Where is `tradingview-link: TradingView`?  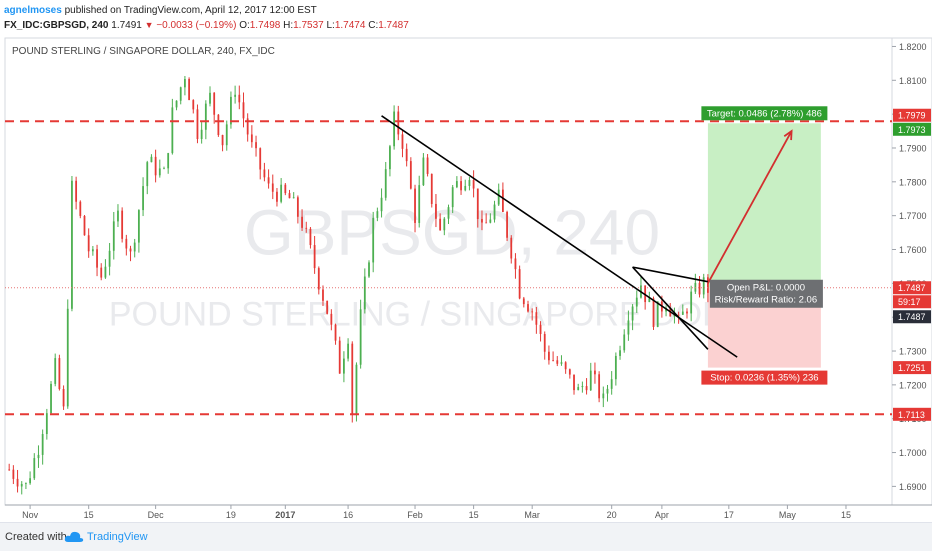 tradingview-link: TradingView is located at coordinates (117, 537).